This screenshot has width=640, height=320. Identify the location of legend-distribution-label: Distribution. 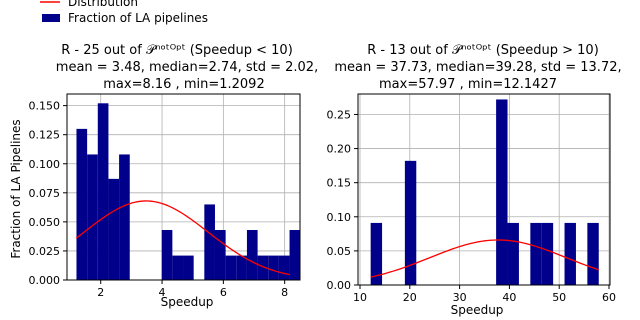
(103, 4).